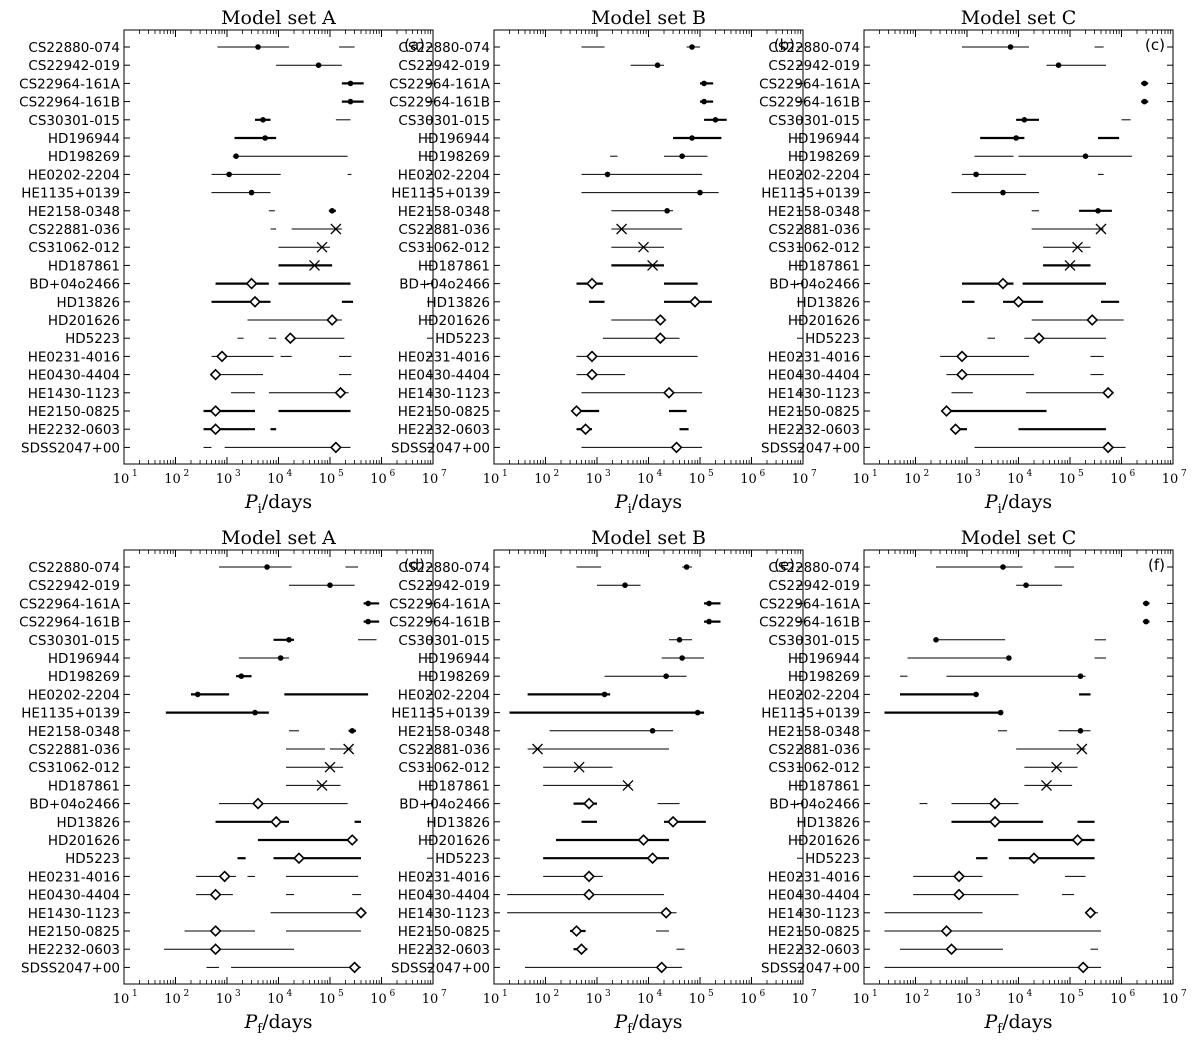 This screenshot has width=1200, height=1040. Describe the element at coordinates (784, 565) in the screenshot. I see `panel-label: (e)` at that location.